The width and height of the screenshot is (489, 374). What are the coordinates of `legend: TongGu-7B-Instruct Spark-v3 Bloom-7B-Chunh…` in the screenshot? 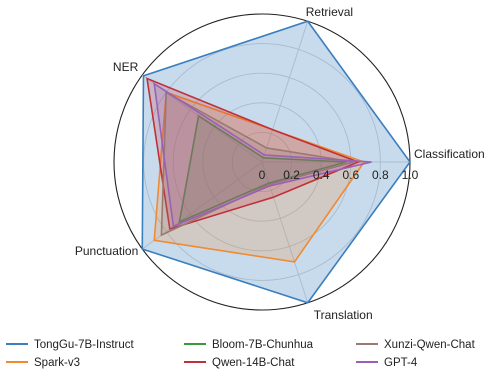 It's located at (241, 354).